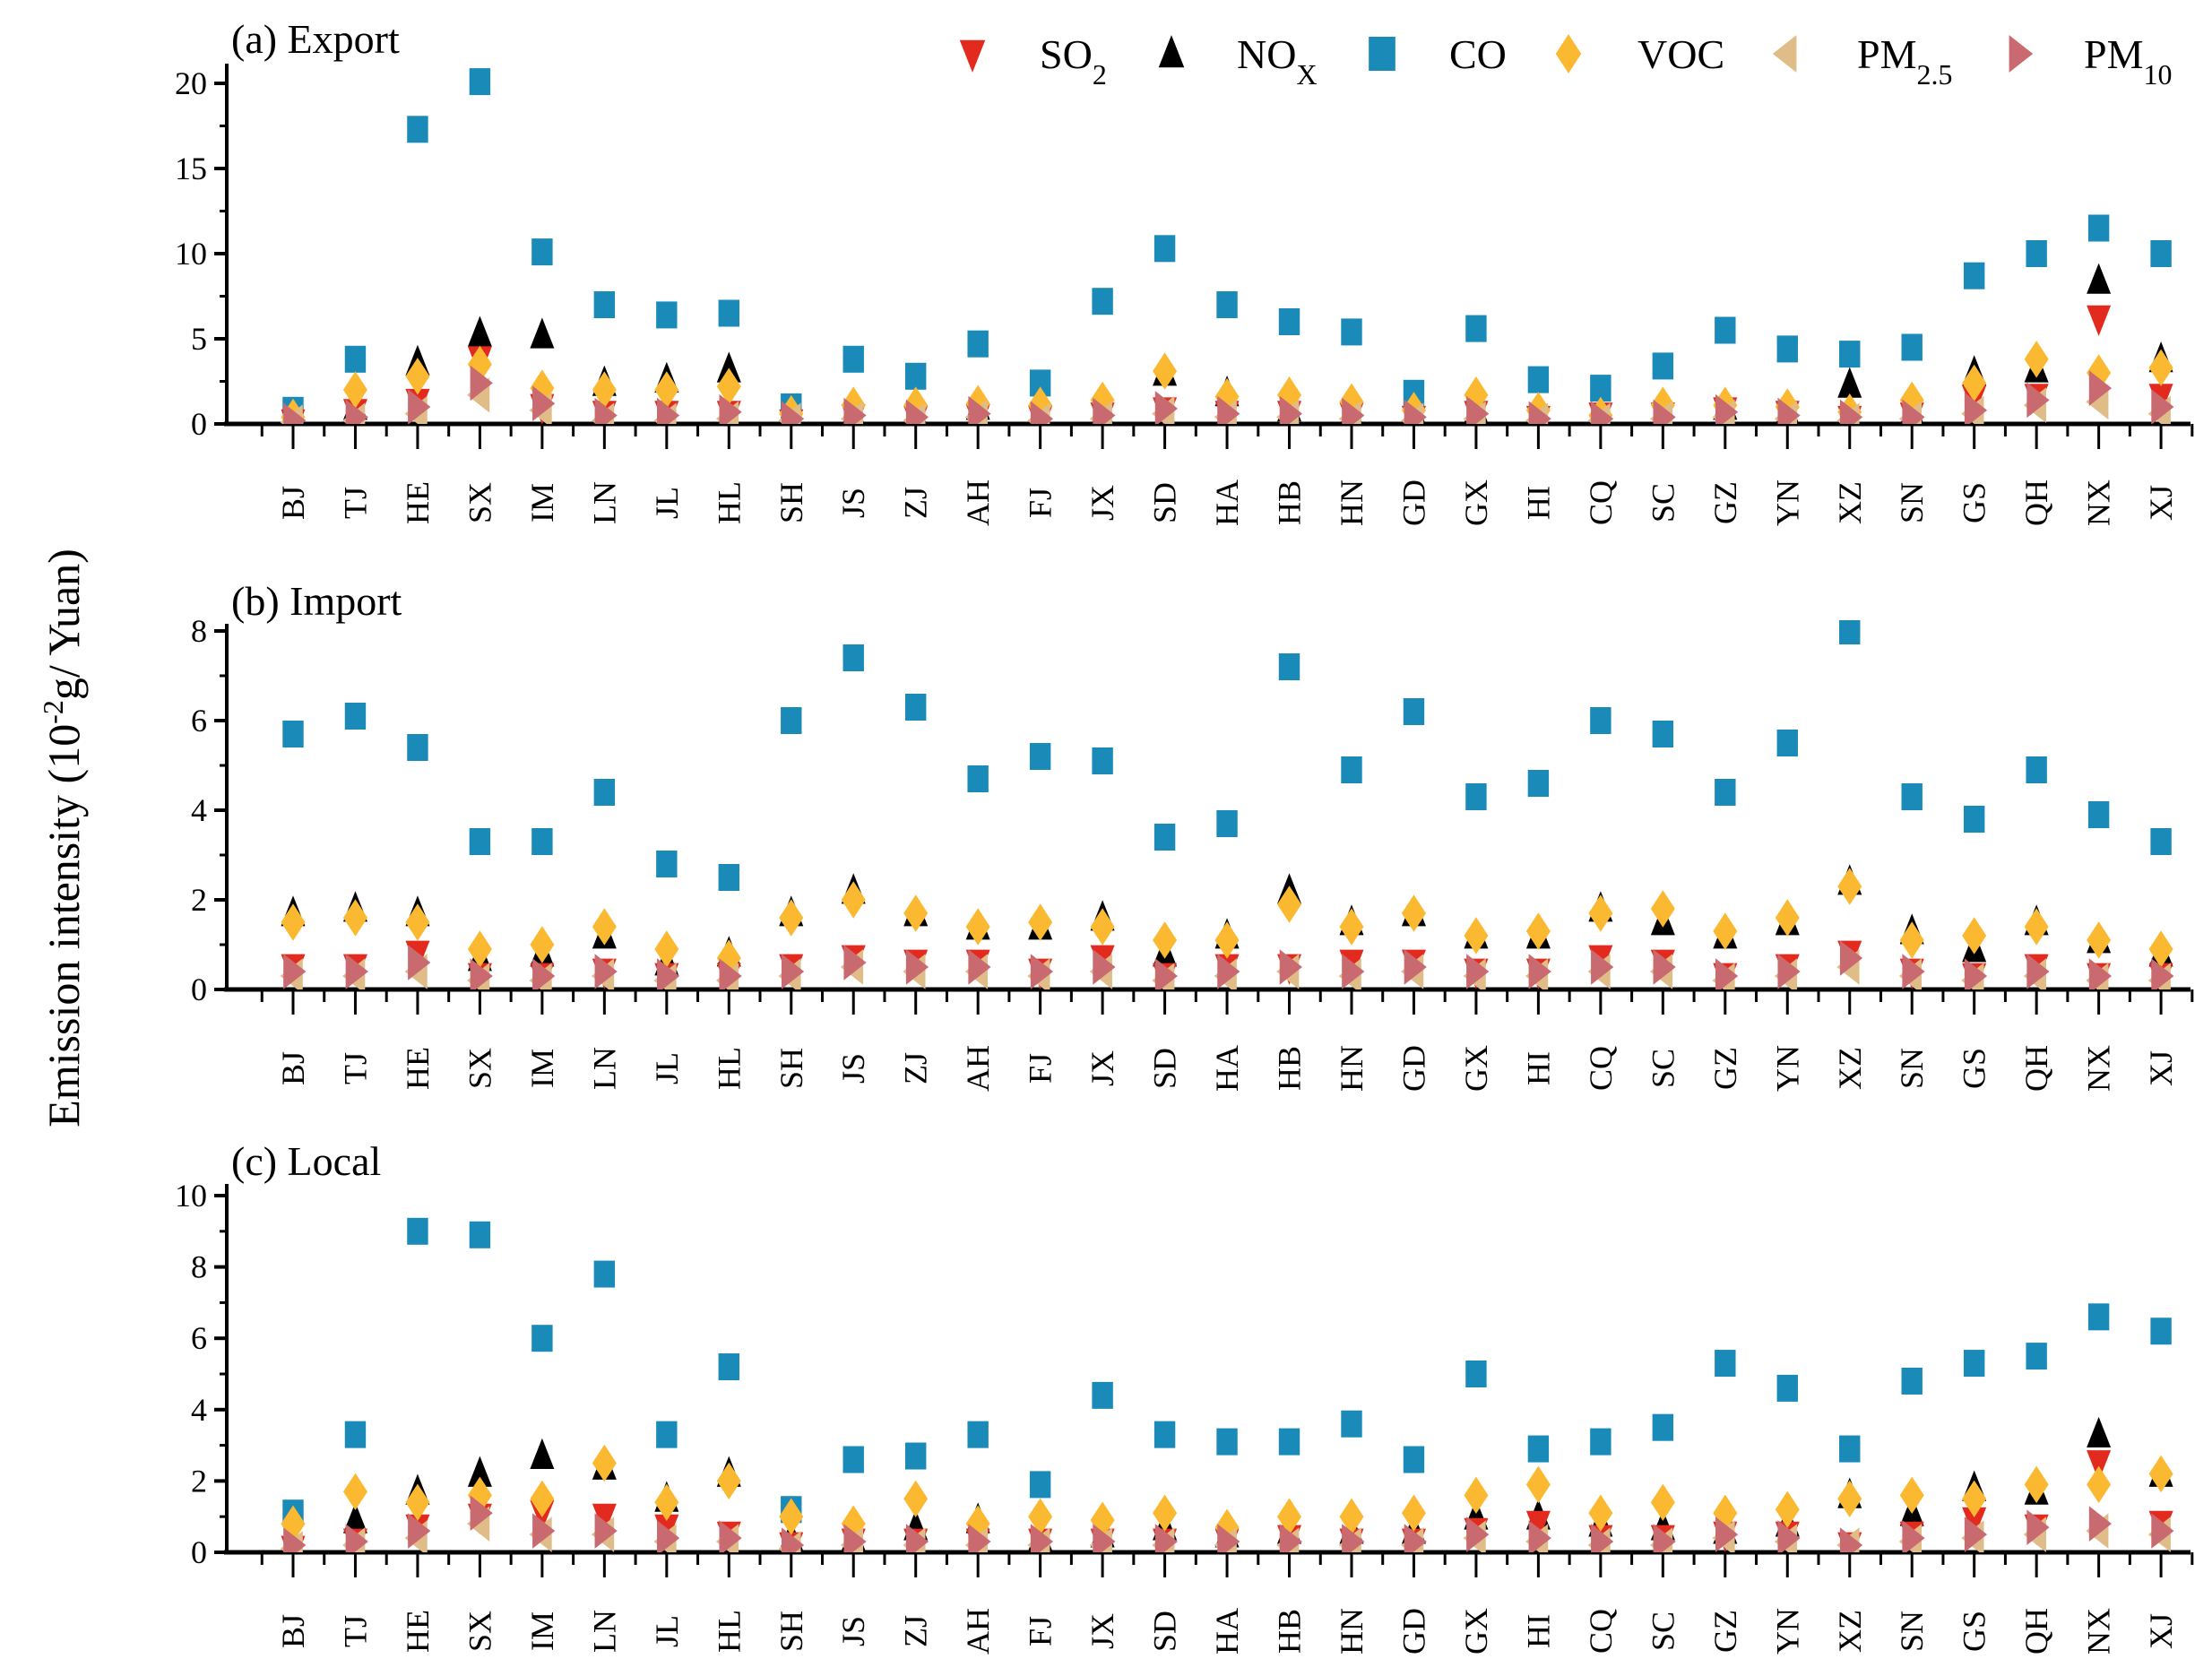 This screenshot has width=2212, height=1676. What do you see at coordinates (792, 720) in the screenshot?
I see `point-co-sh` at bounding box center [792, 720].